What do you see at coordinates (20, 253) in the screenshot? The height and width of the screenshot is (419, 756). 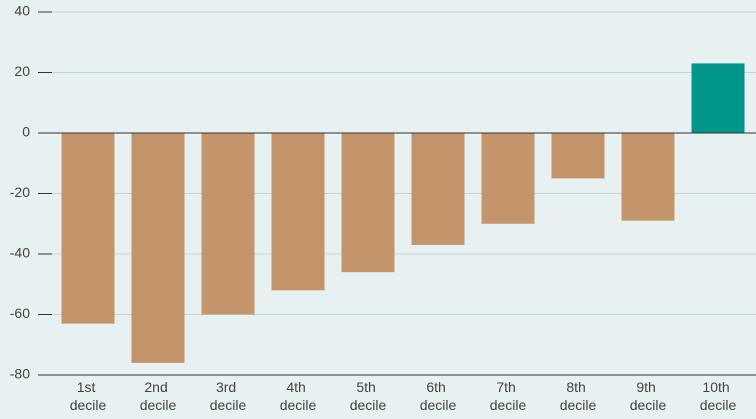 I see `y-tick-label: -40` at bounding box center [20, 253].